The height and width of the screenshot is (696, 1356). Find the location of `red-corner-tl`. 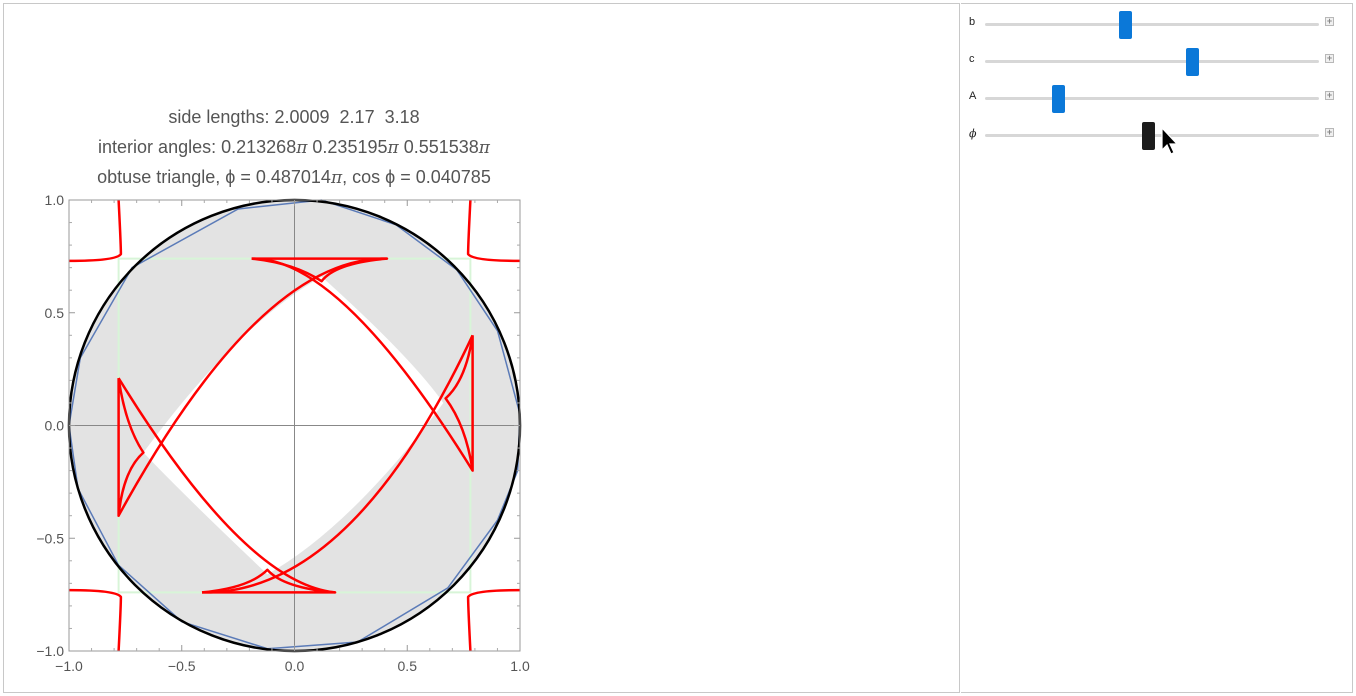

red-corner-tl is located at coordinates (96, 231).